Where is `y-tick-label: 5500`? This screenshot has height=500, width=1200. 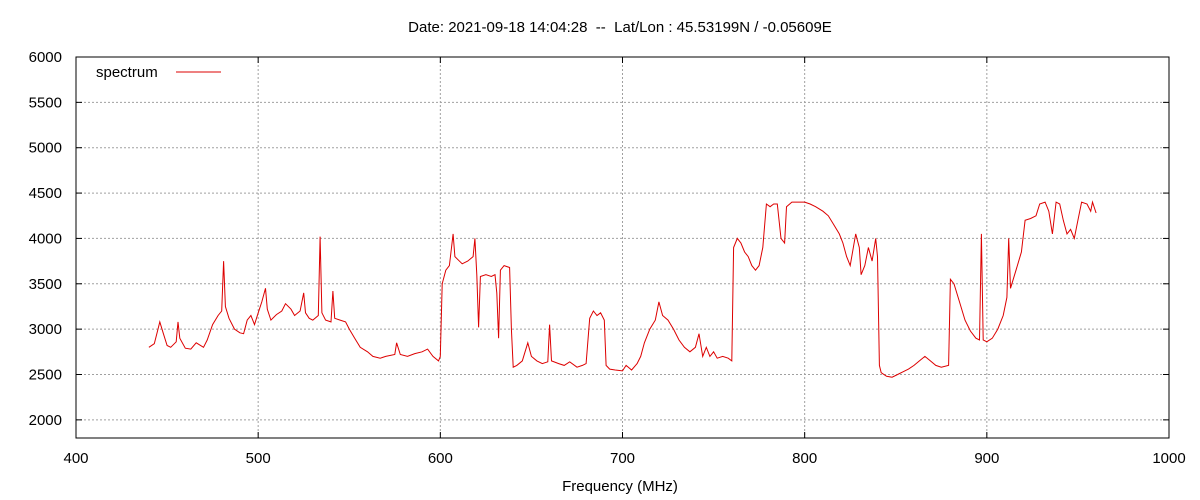 y-tick-label: 5500 is located at coordinates (45, 102).